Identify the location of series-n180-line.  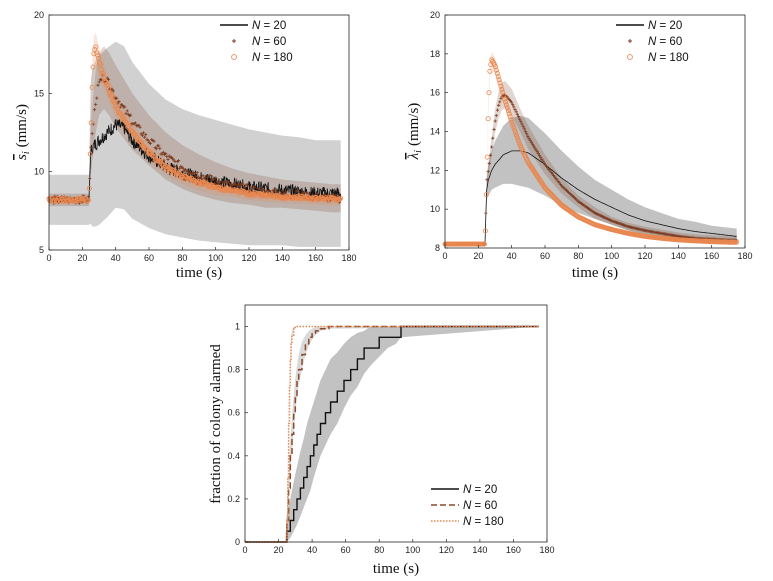
(392, 434).